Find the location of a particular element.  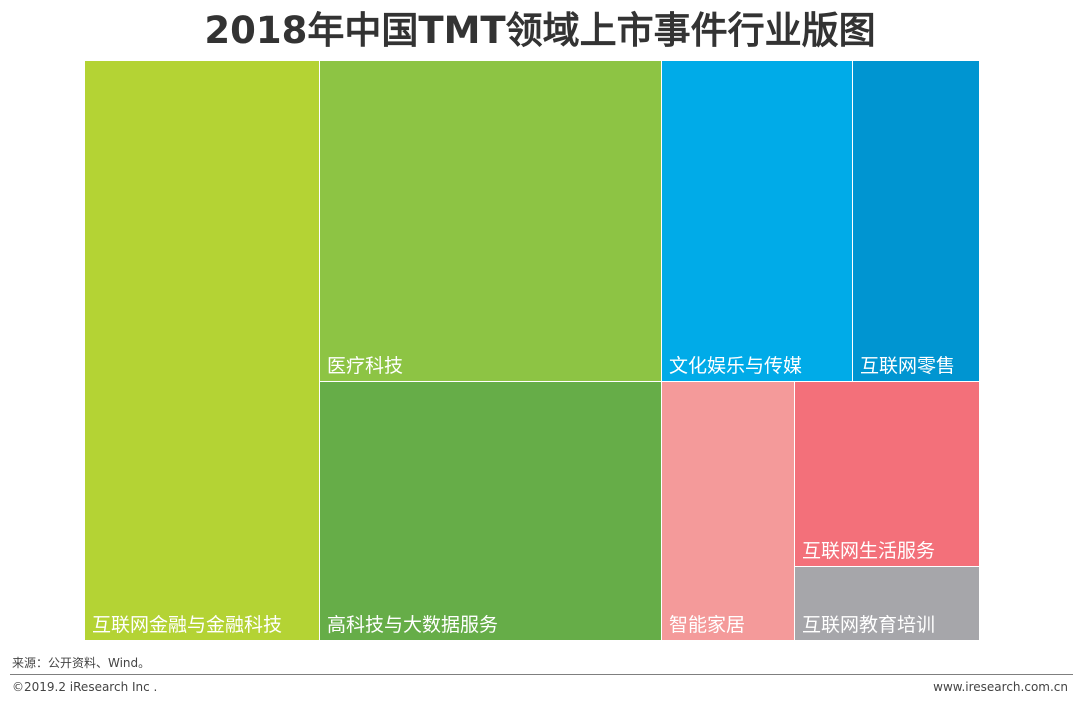

footer-divider is located at coordinates (541, 674).